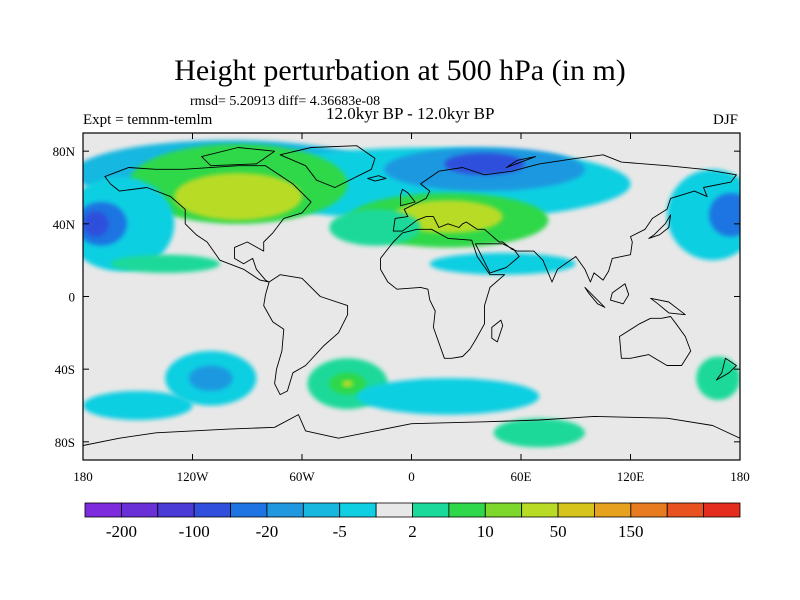 This screenshot has width=800, height=600. I want to click on field-north-africa-green, so click(165, 263).